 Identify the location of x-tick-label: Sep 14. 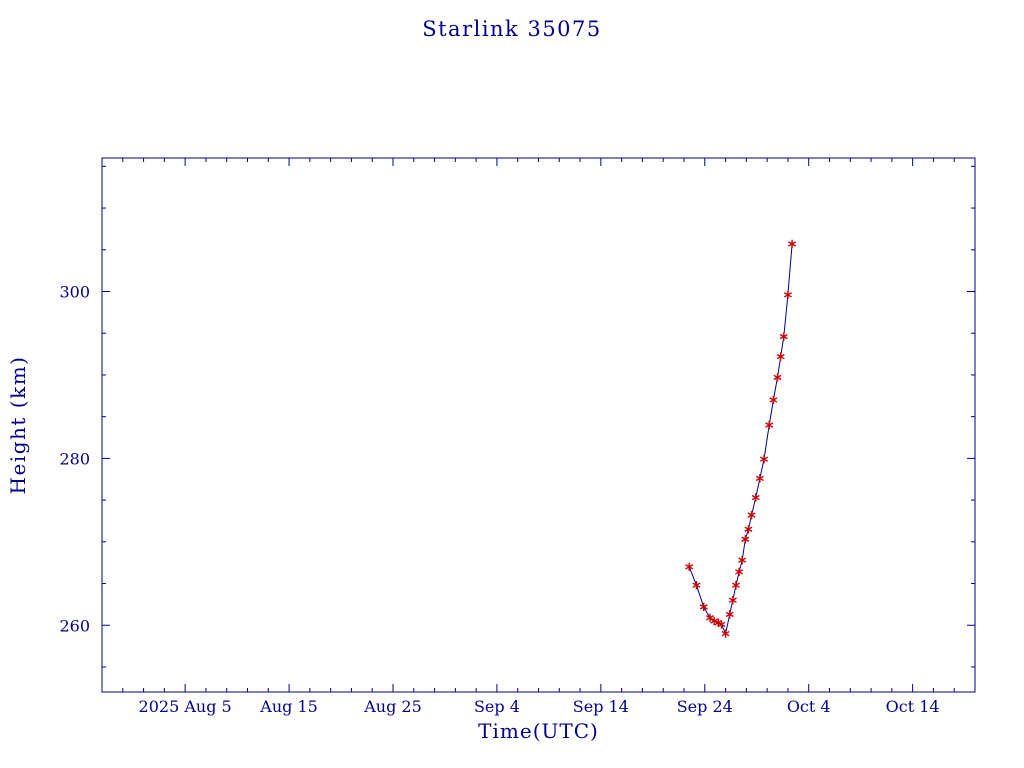
(601, 706).